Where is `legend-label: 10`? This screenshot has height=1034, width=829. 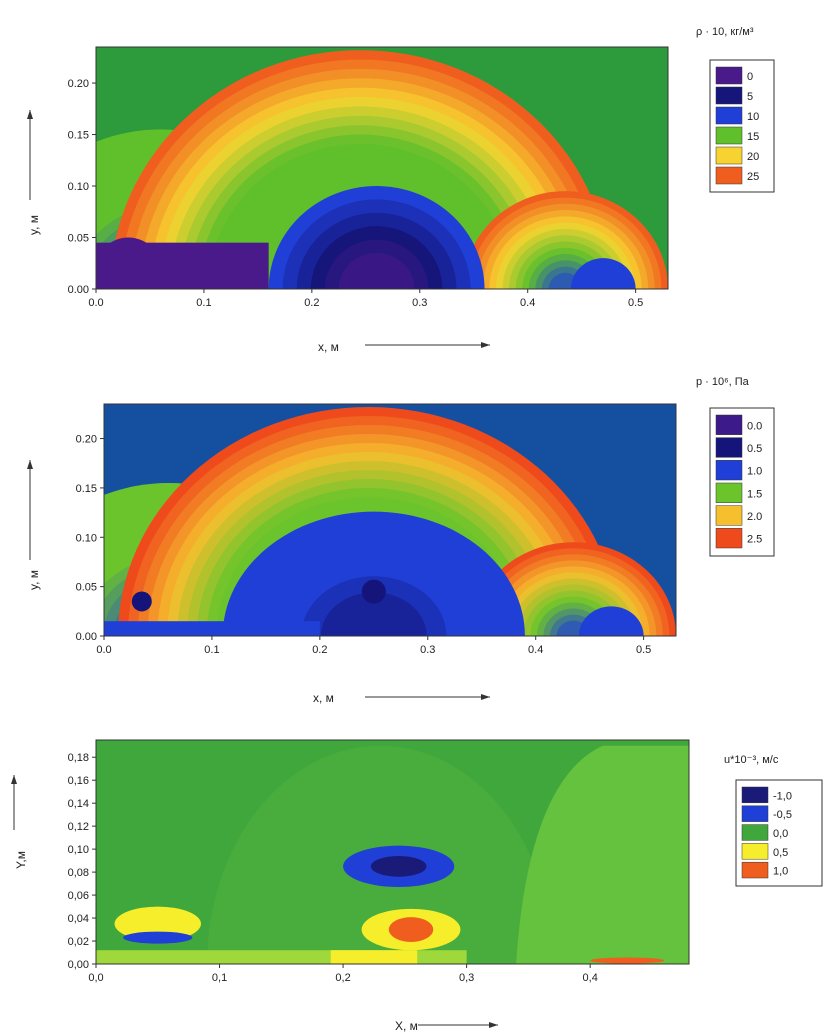 legend-label: 10 is located at coordinates (753, 117).